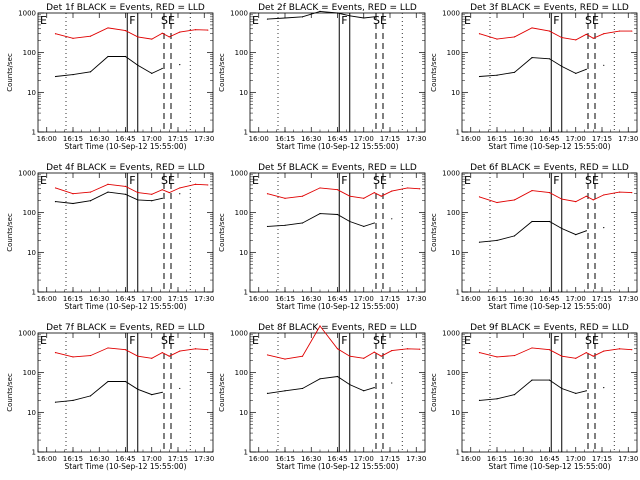  What do you see at coordinates (549, 328) in the screenshot?
I see `panel-title: Det 9f BLACK = Events, RED = LLD` at bounding box center [549, 328].